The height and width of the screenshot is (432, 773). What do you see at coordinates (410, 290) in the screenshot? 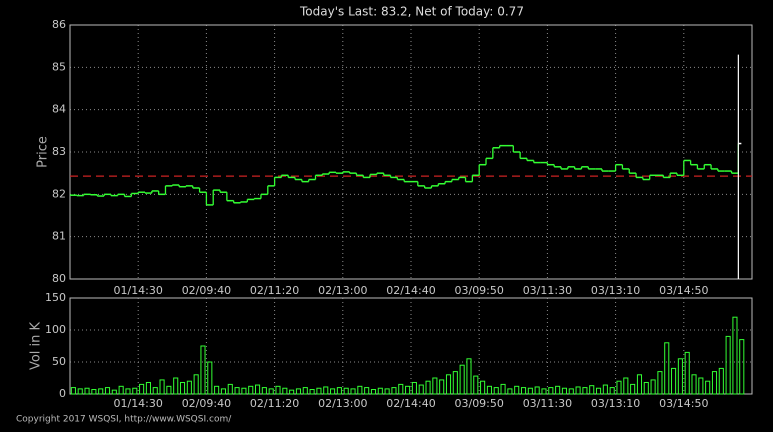
I see `x-tick-label: 02/14:40` at bounding box center [410, 290].